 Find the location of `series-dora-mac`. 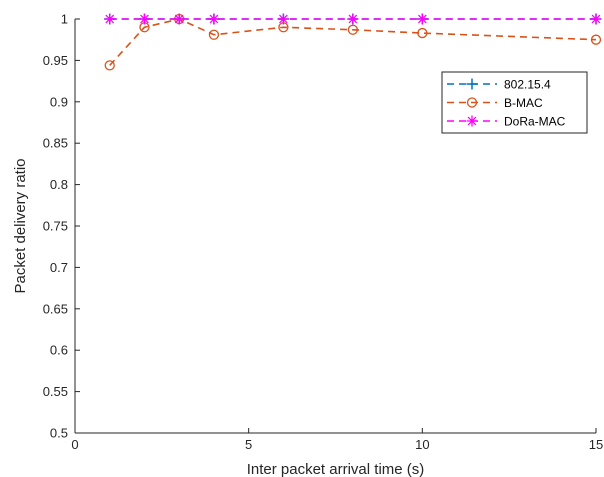

series-dora-mac is located at coordinates (353, 19).